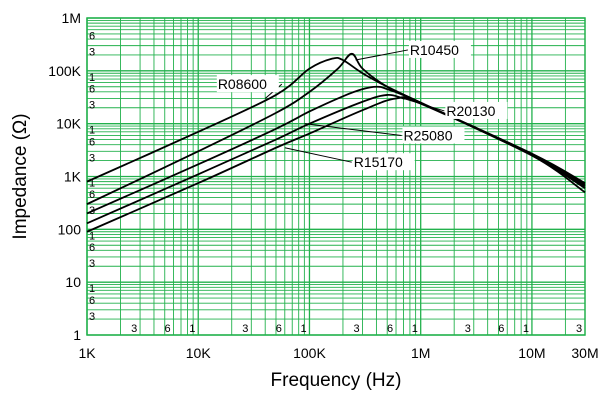 The width and height of the screenshot is (604, 394). What do you see at coordinates (73, 177) in the screenshot?
I see `y-tick-label: 1K` at bounding box center [73, 177].